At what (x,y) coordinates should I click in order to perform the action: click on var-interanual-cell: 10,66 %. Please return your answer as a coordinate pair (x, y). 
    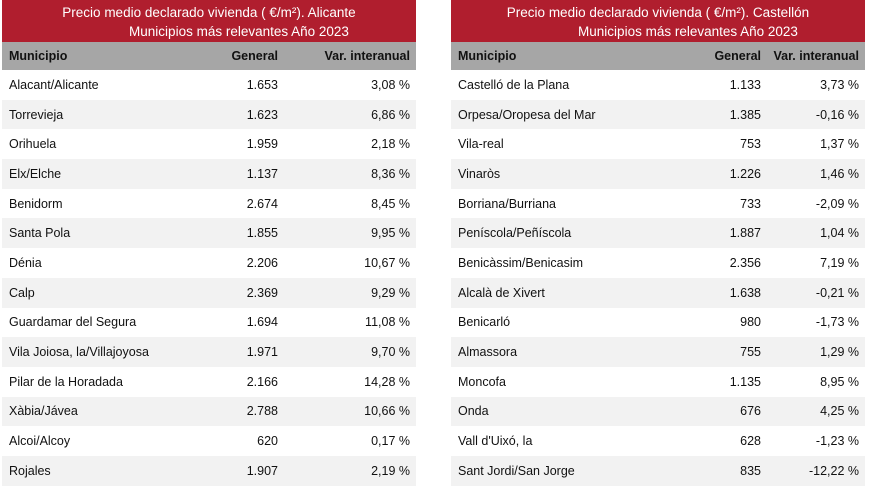
    Looking at the image, I should click on (387, 411).